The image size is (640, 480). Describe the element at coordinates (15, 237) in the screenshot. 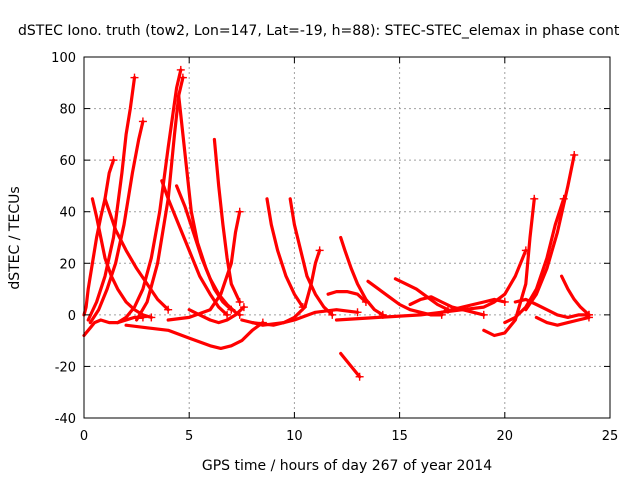

I see `y-axis-label: dSTEC / TECUs` at that location.